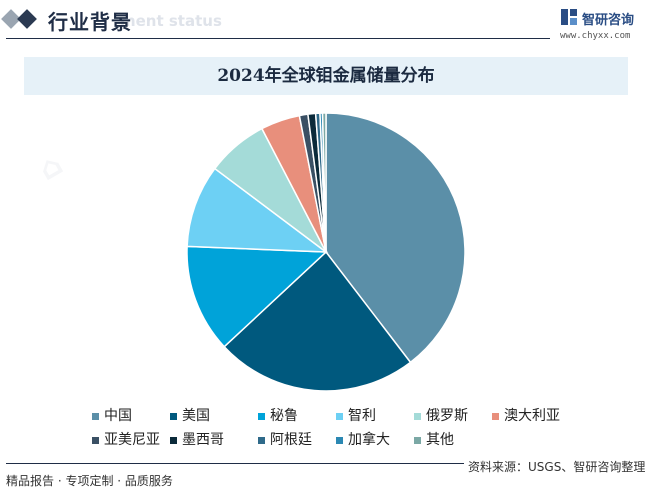  I want to click on legend-label: 智利, so click(362, 416).